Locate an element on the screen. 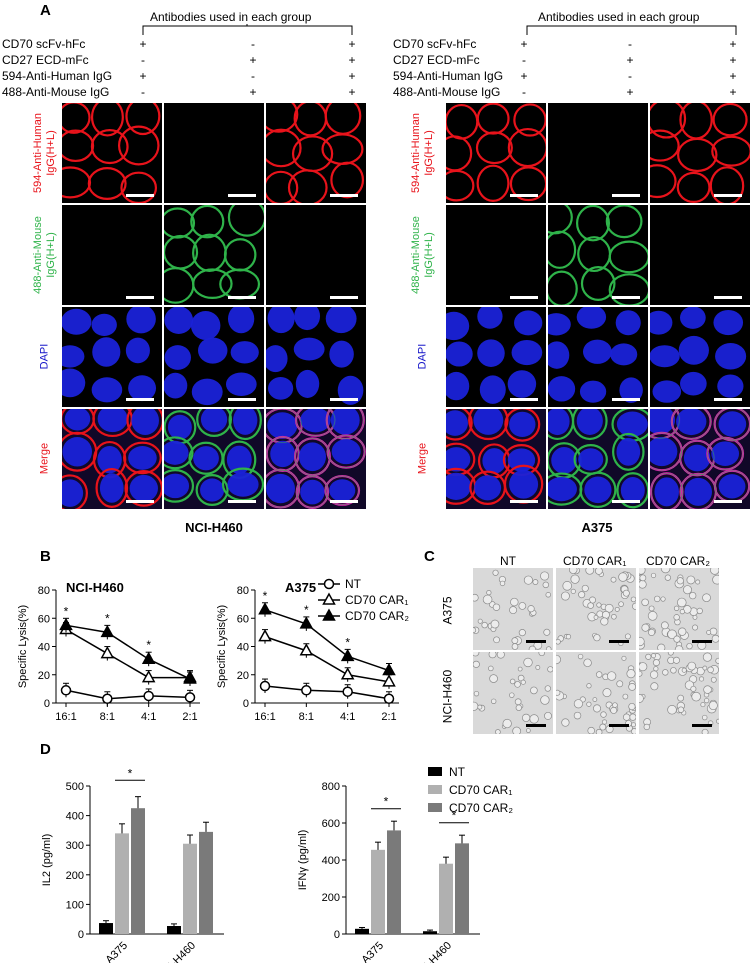  antibodies-header-left: Antibodies used in each group is located at coordinates (231, 17).